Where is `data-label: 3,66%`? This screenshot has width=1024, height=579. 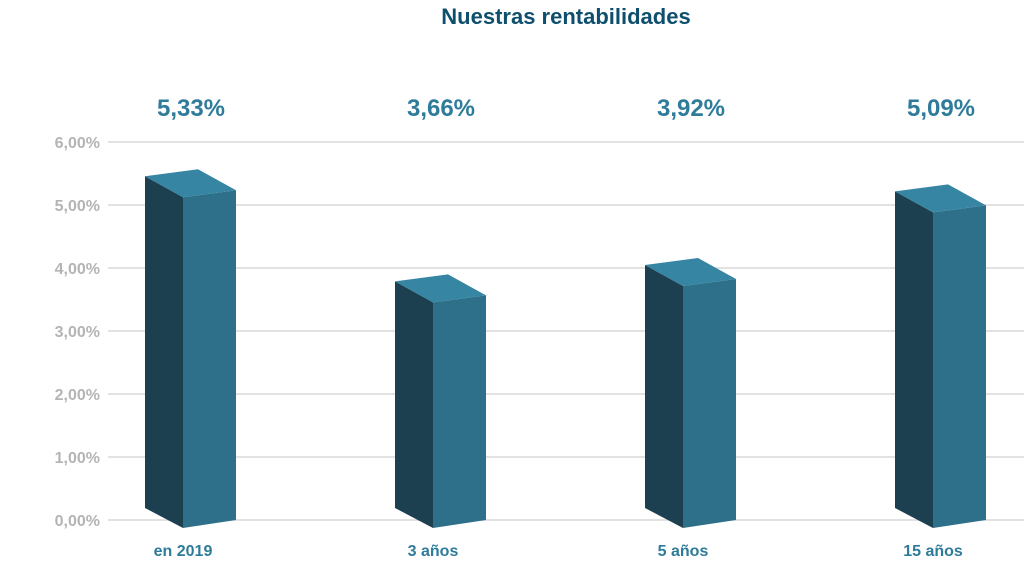
data-label: 3,66% is located at coordinates (441, 108).